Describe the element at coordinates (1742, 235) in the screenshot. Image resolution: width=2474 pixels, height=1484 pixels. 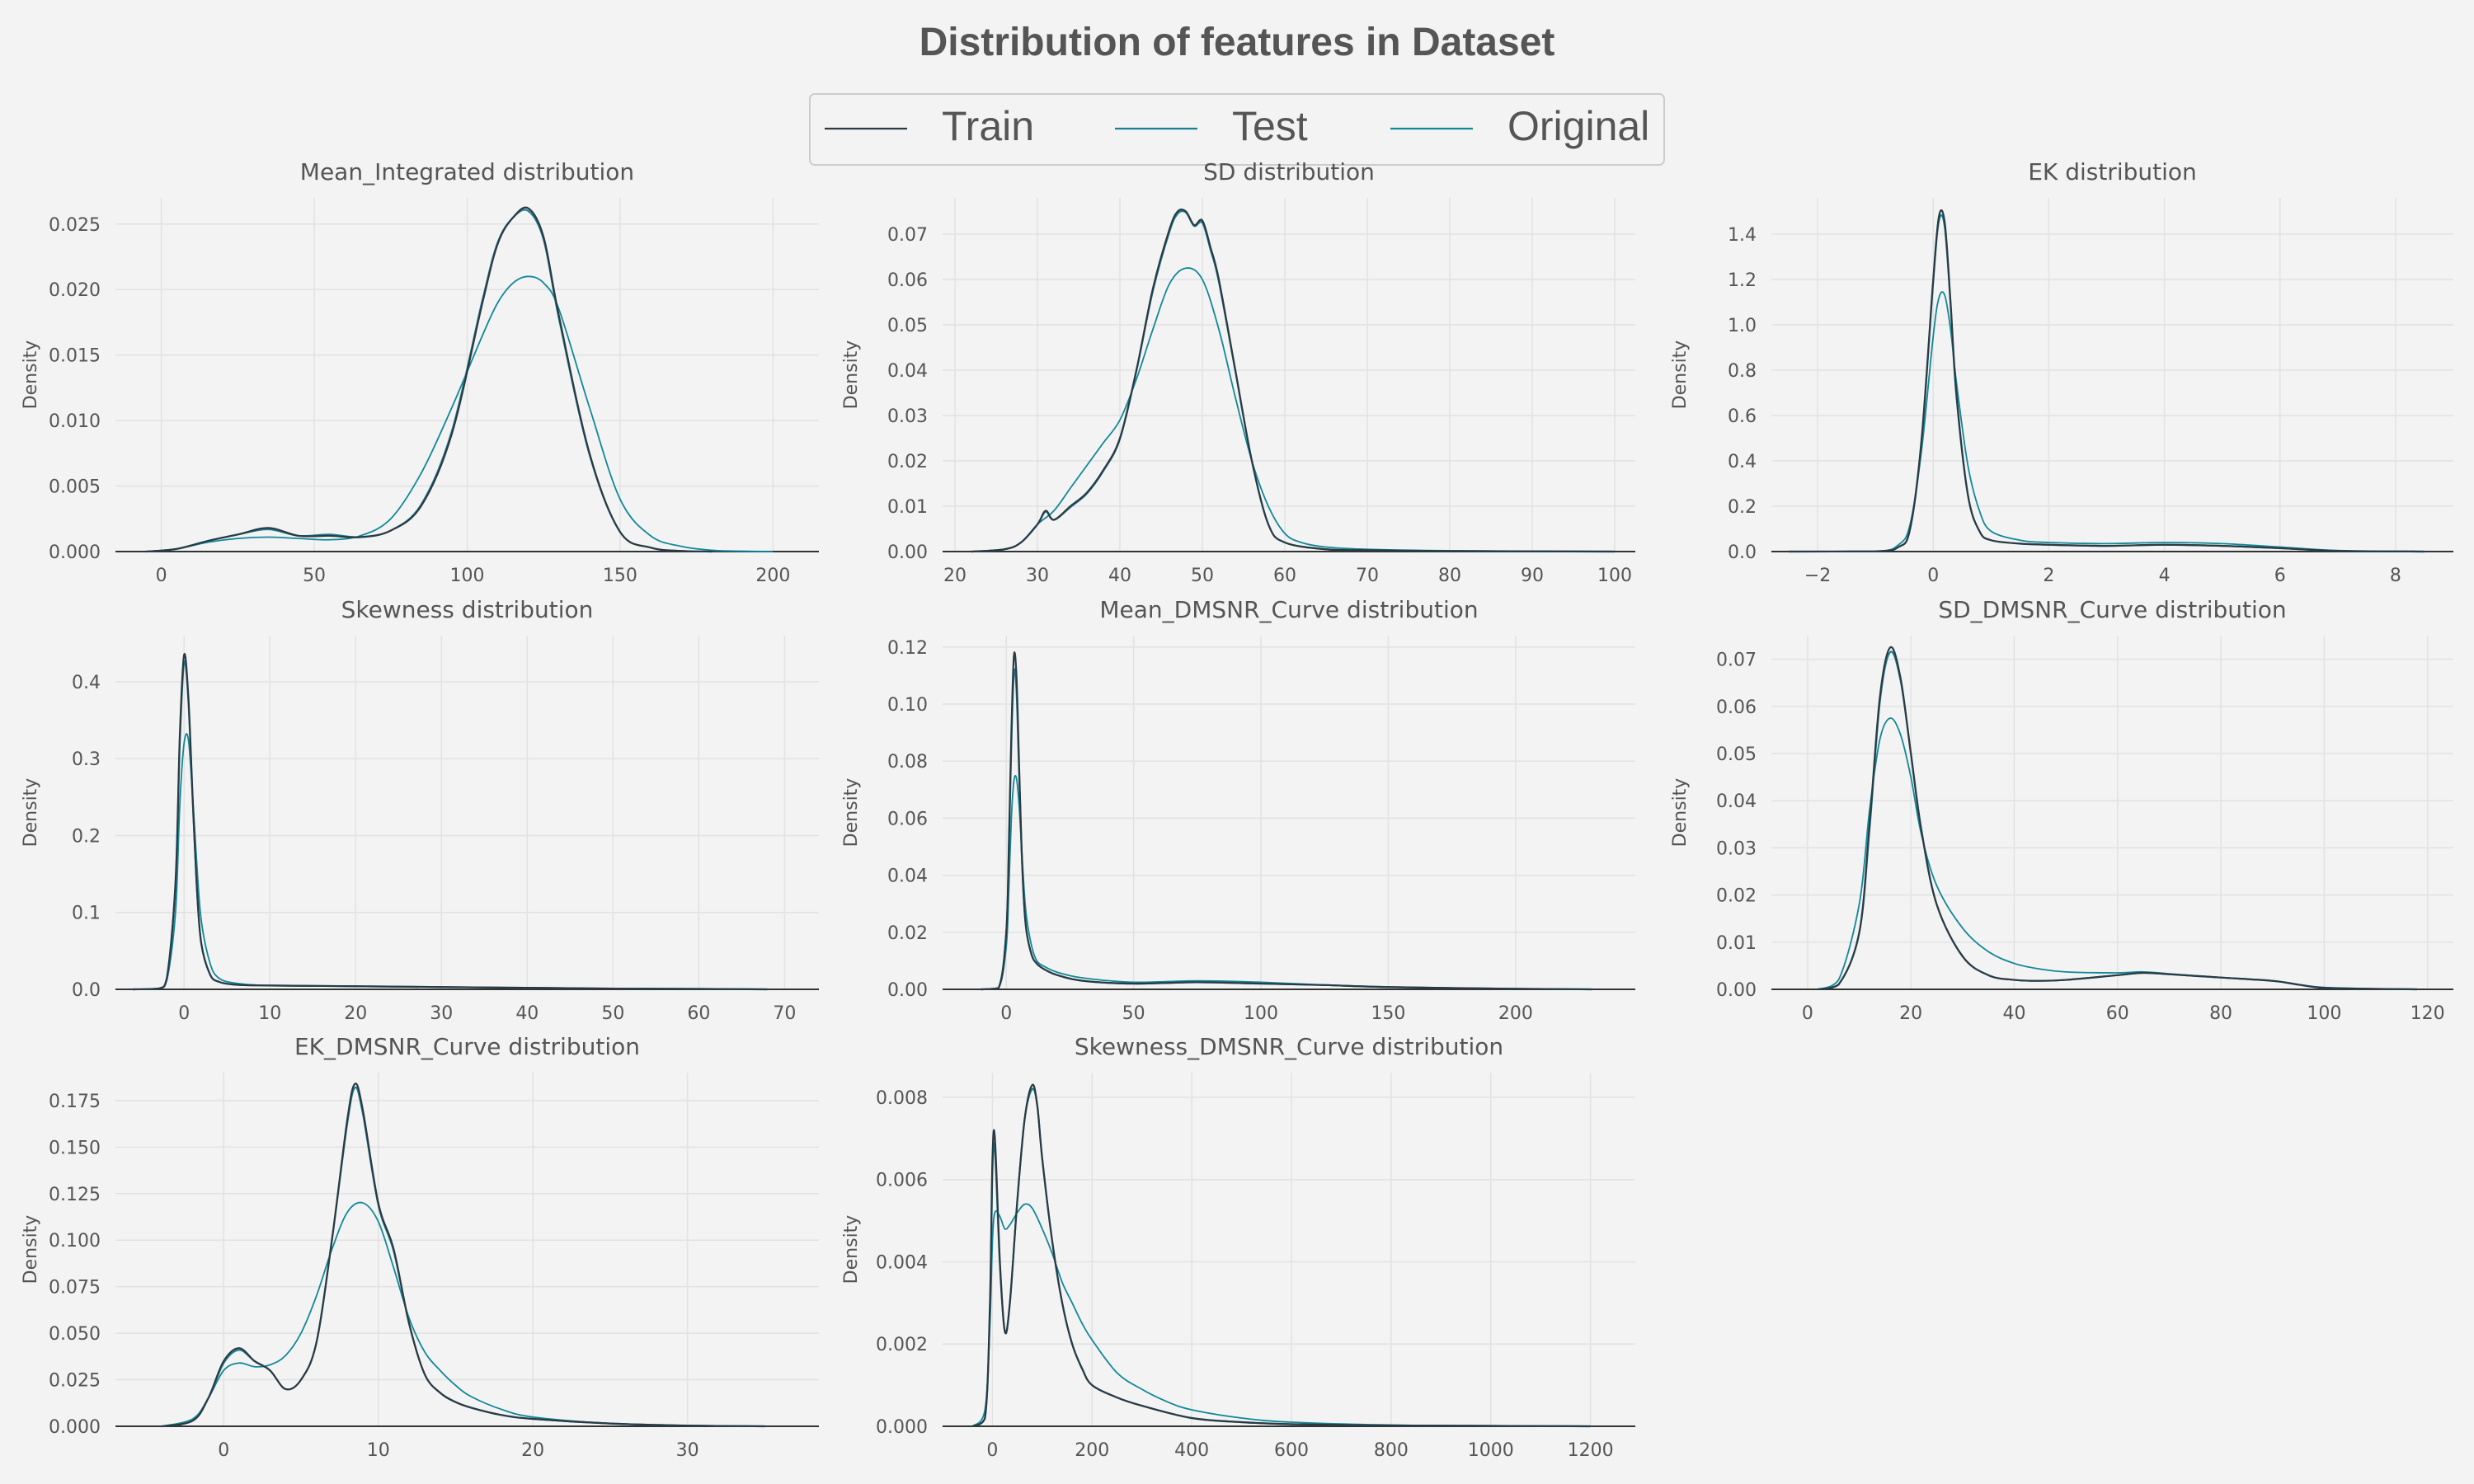
I see `y-tick-label: 1.4` at that location.